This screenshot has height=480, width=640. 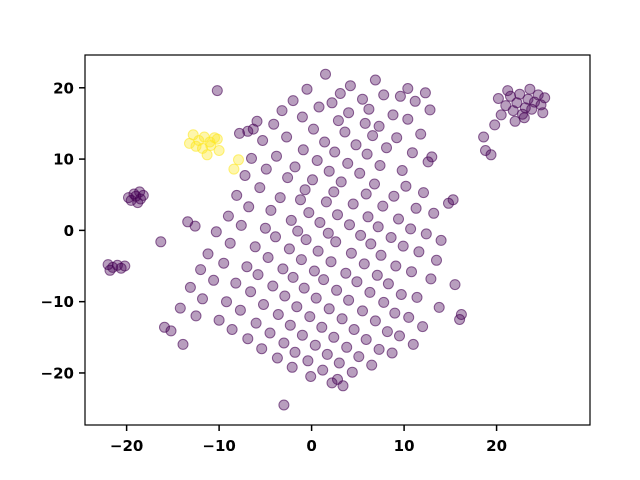 What do you see at coordinates (126, 446) in the screenshot?
I see `x-tick-label: −20` at bounding box center [126, 446].